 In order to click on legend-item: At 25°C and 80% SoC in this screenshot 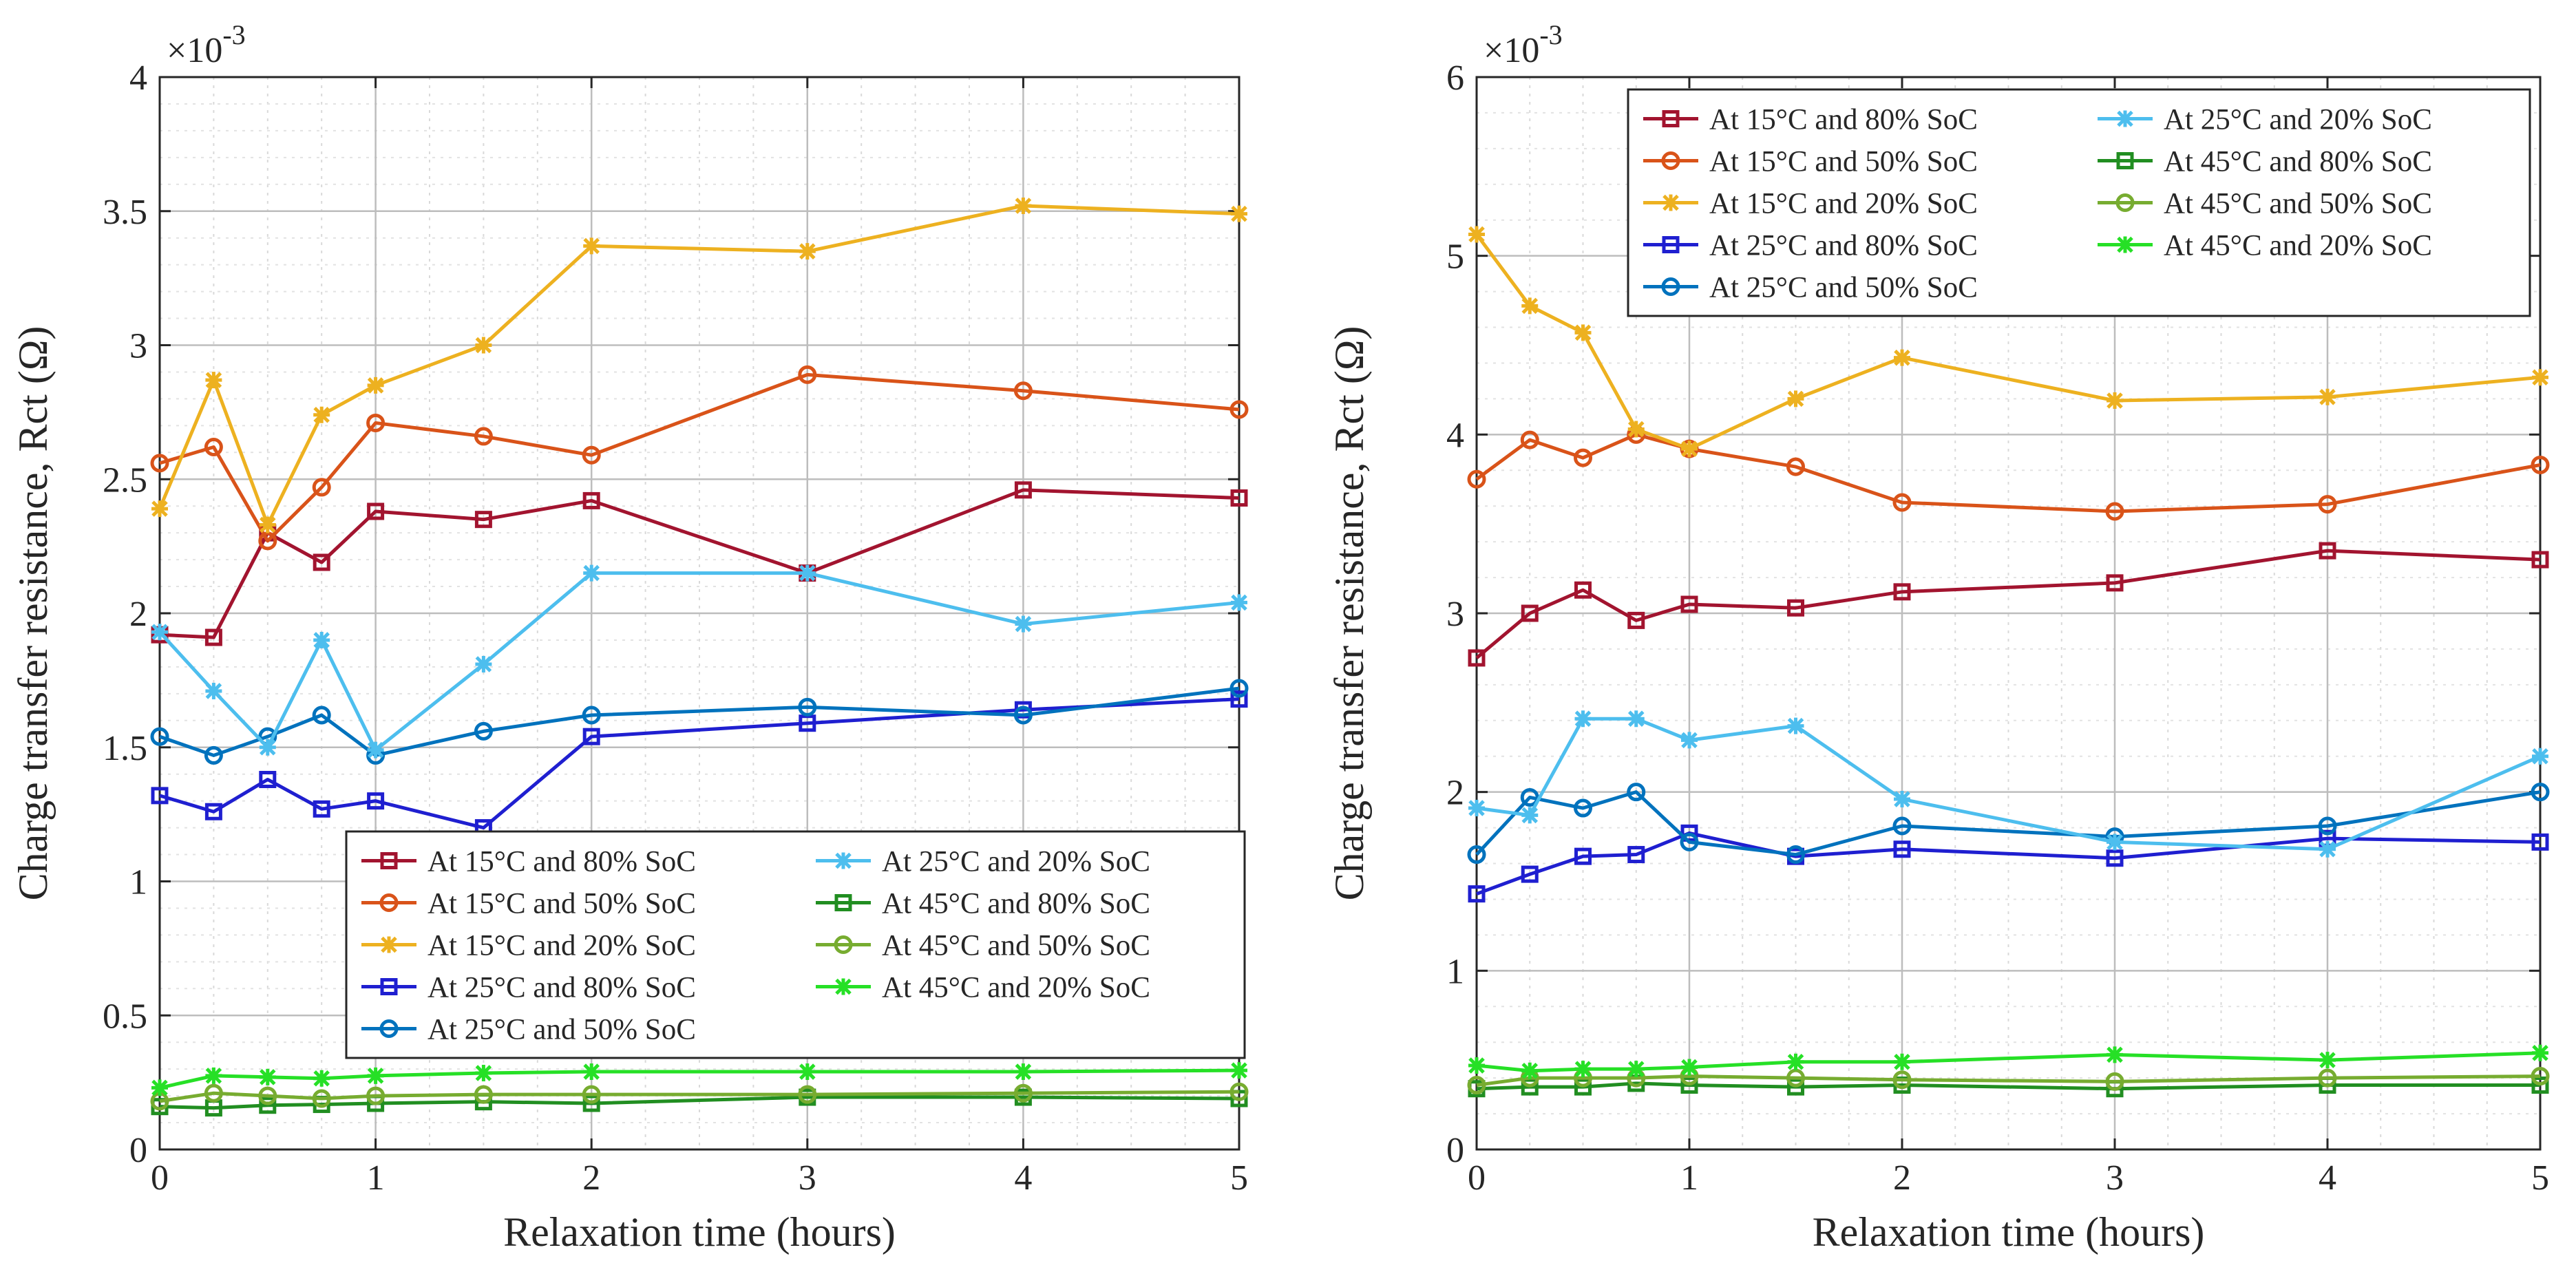, I will do `click(1810, 246)`.